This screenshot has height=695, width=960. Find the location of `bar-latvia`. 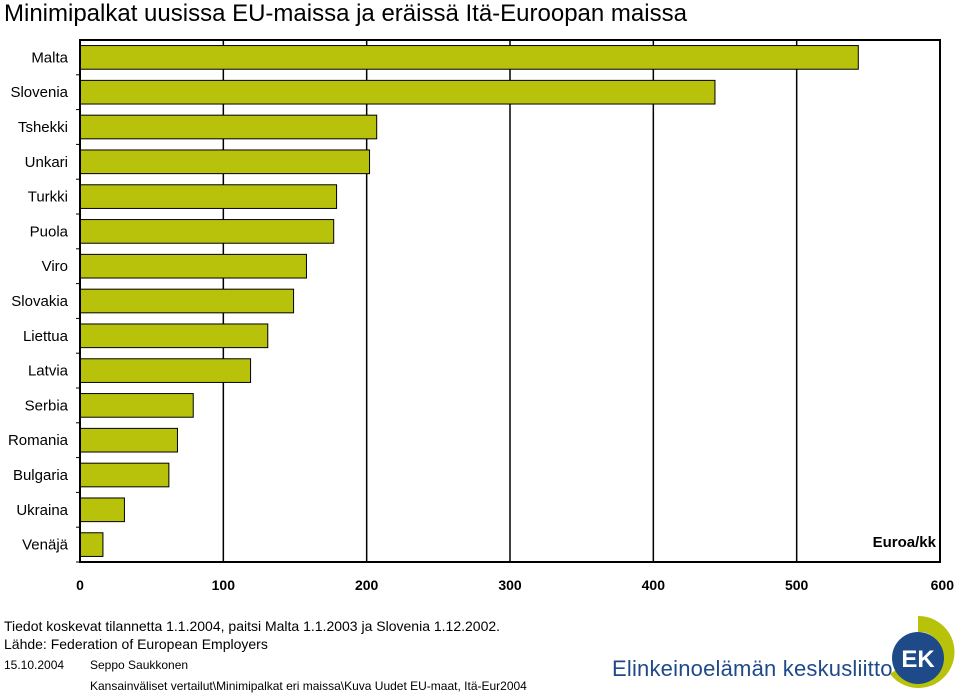

bar-latvia is located at coordinates (165, 370).